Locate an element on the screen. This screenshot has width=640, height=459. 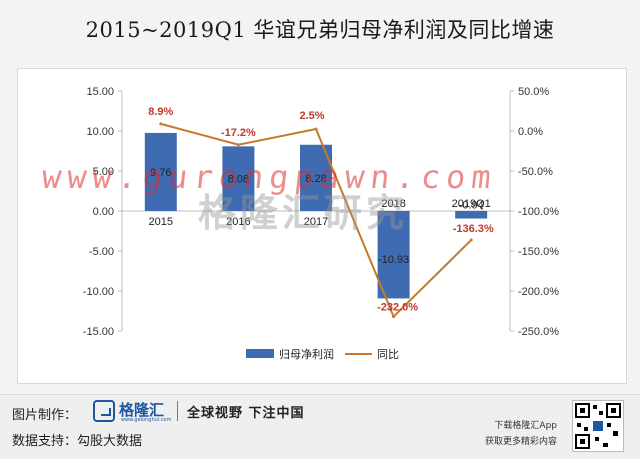
category-label: 2015 is located at coordinates (161, 222).